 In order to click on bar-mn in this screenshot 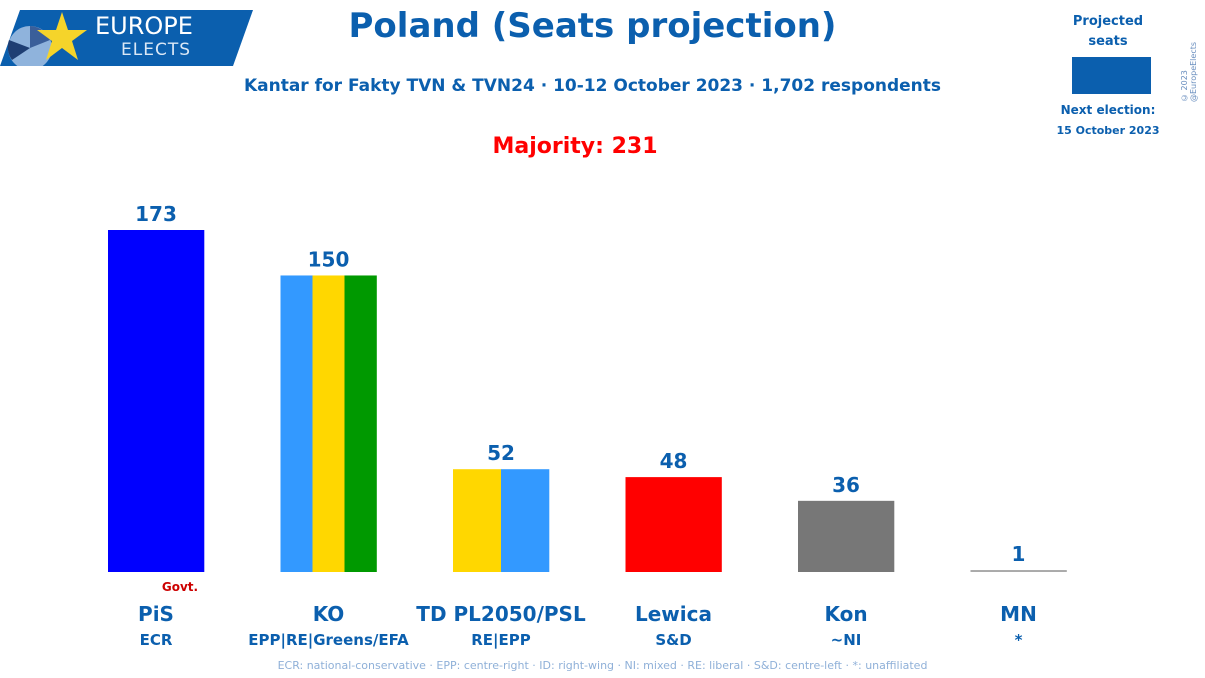, I will do `click(1018, 571)`.